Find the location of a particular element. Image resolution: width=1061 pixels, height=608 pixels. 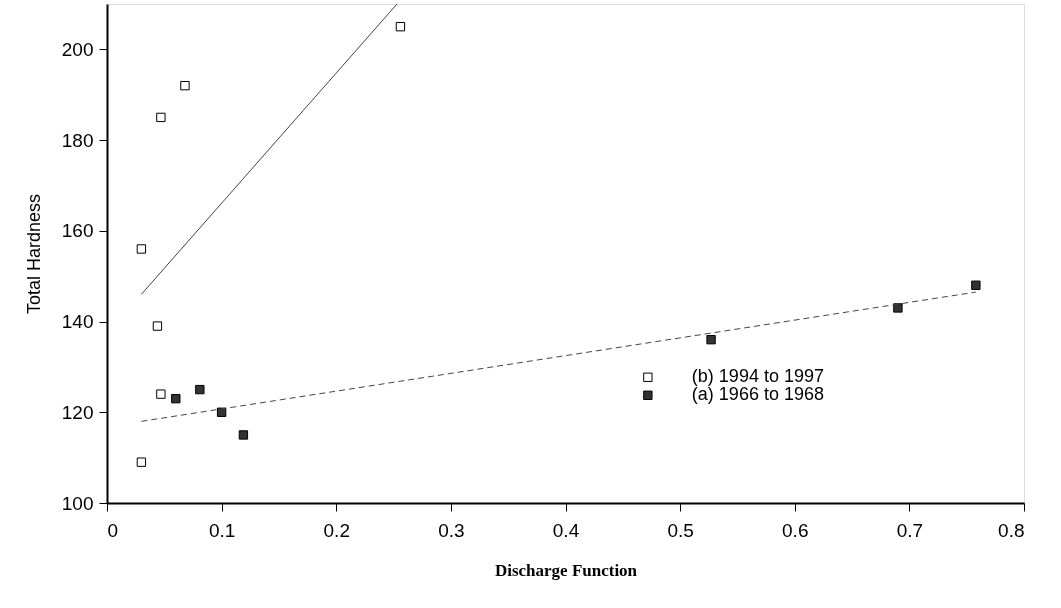

legend-label: (b) 1994 to 1997 is located at coordinates (757, 376).